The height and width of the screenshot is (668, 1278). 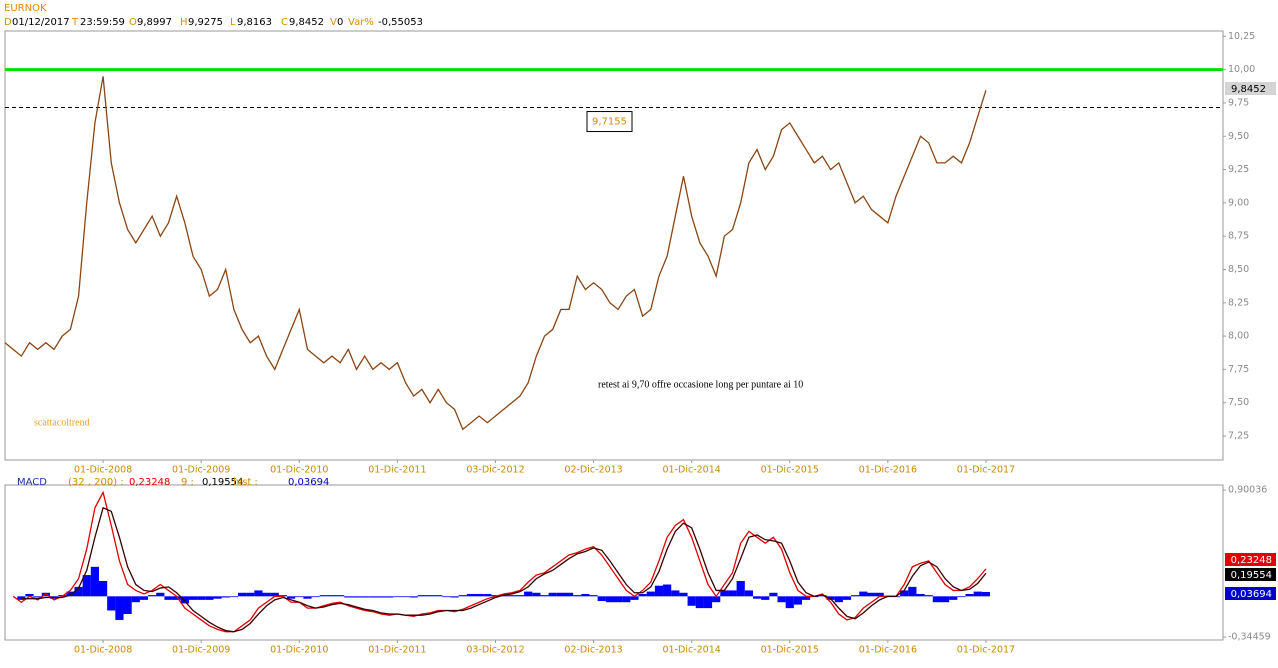 What do you see at coordinates (790, 470) in the screenshot?
I see `x-tick-label: 01-Dic-2015` at bounding box center [790, 470].